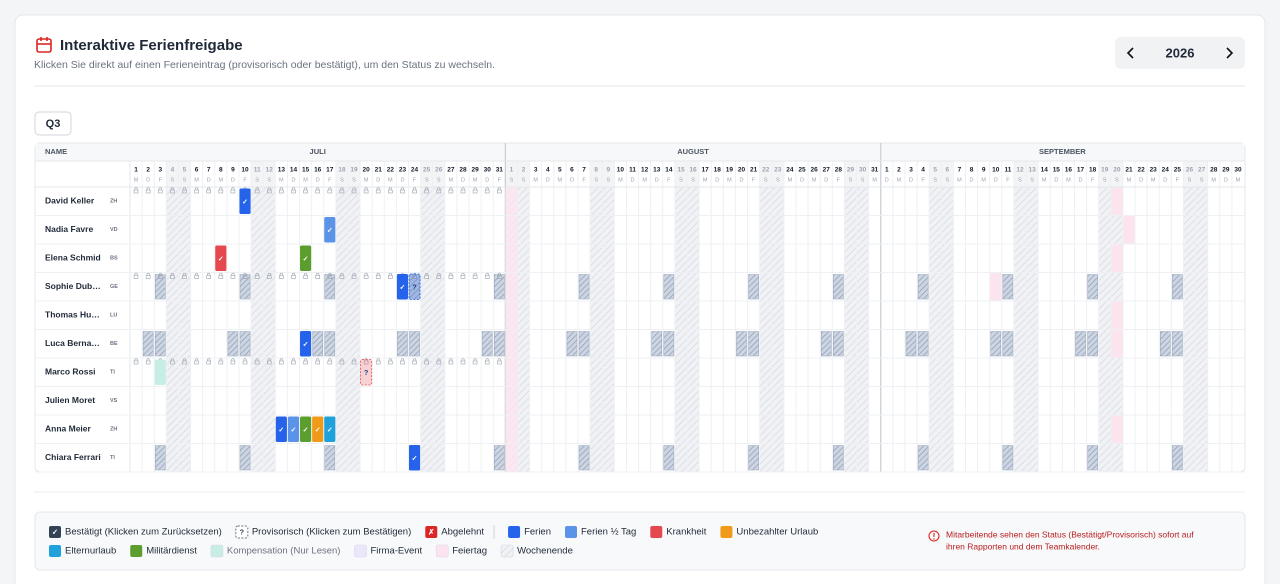  What do you see at coordinates (778, 170) in the screenshot?
I see `day-number: 23` at bounding box center [778, 170].